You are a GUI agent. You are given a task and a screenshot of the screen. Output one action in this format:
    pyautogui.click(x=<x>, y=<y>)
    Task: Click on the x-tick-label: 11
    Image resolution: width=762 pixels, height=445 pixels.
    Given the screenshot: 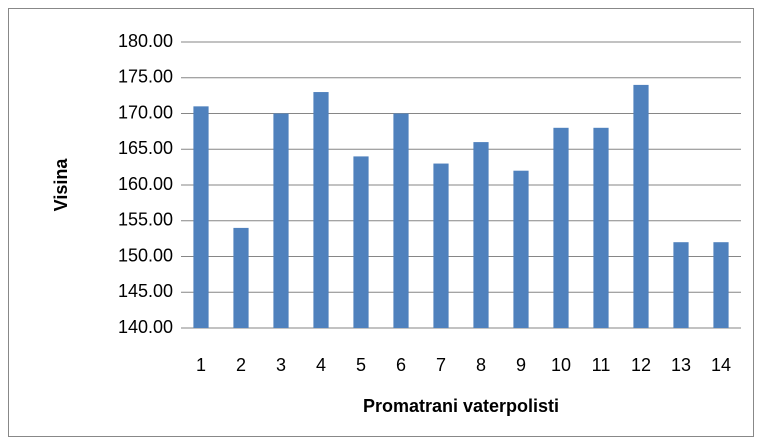 What is the action you would take?
    pyautogui.click(x=601, y=365)
    